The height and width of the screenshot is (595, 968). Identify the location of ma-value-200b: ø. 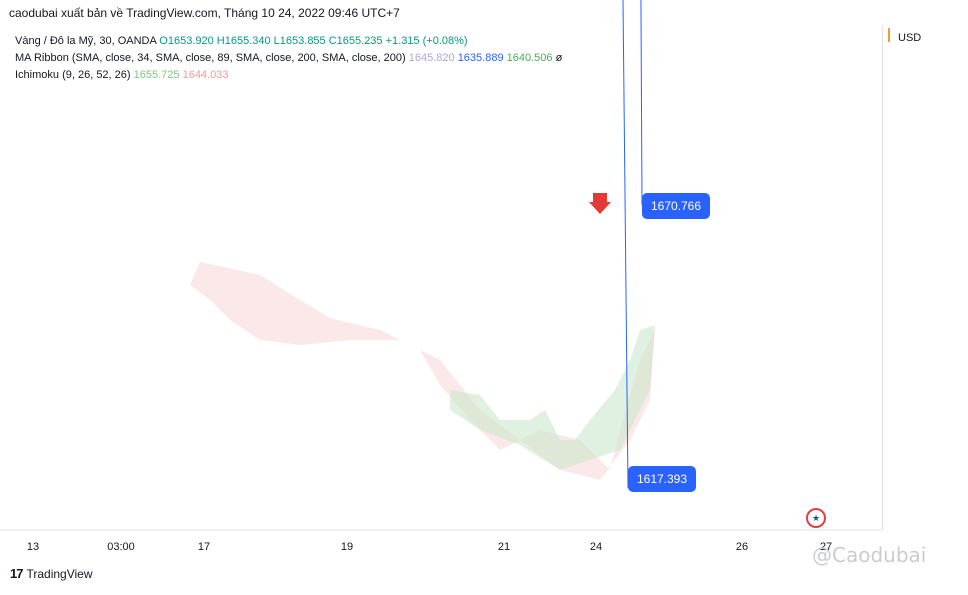
(559, 58).